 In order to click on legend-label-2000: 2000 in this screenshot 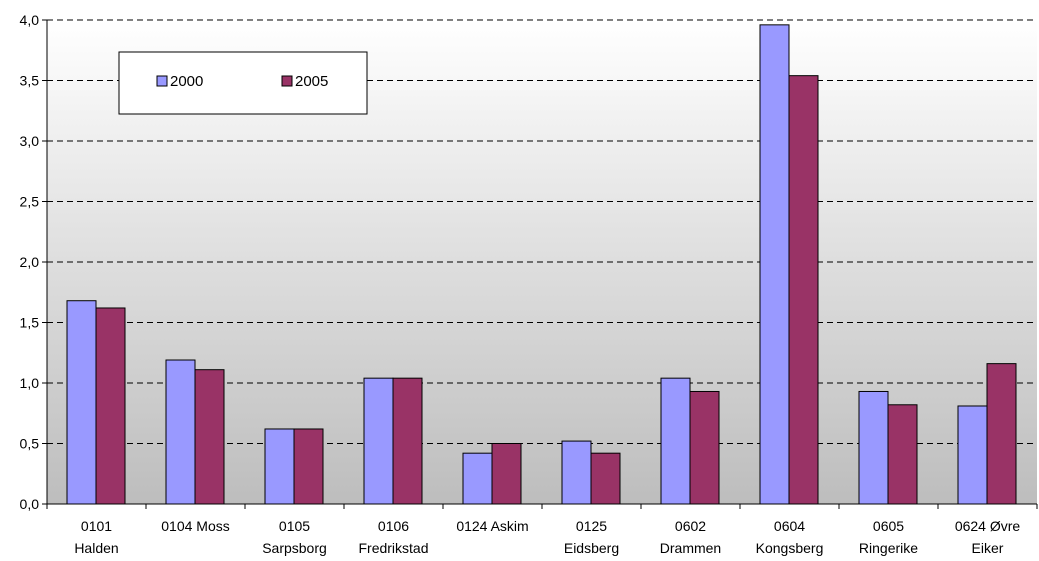, I will do `click(186, 81)`.